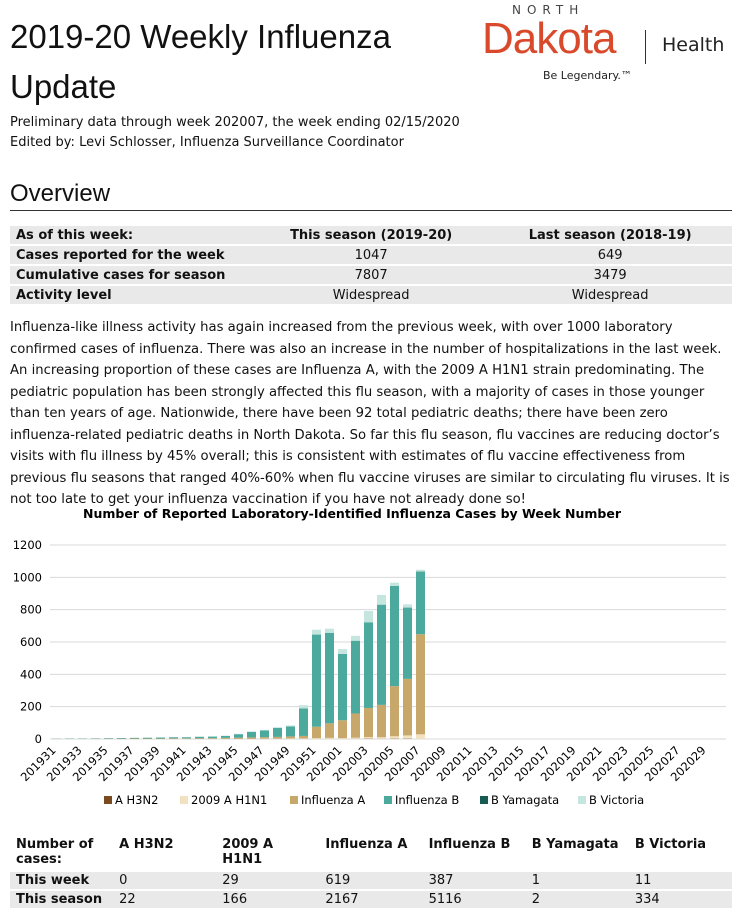 This screenshot has width=743, height=915. I want to click on legend-label: A H3N2, so click(136, 800).